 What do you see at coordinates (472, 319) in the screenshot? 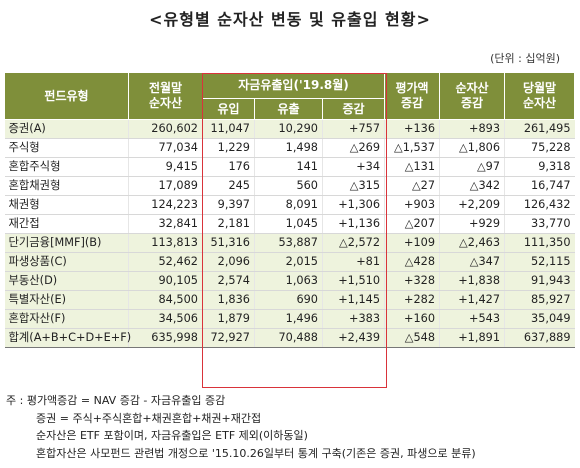
I see `cell-nav-change: +543` at bounding box center [472, 319].